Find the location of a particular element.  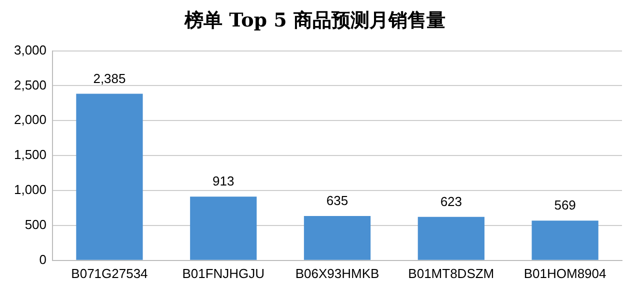

chart-title: 榜单 Top 5 商品预测月销售量 is located at coordinates (315, 20).